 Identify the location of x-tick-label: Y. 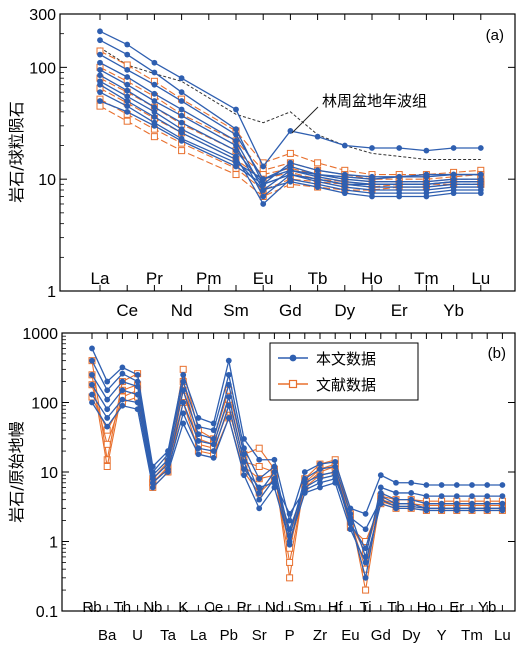
(442, 635).